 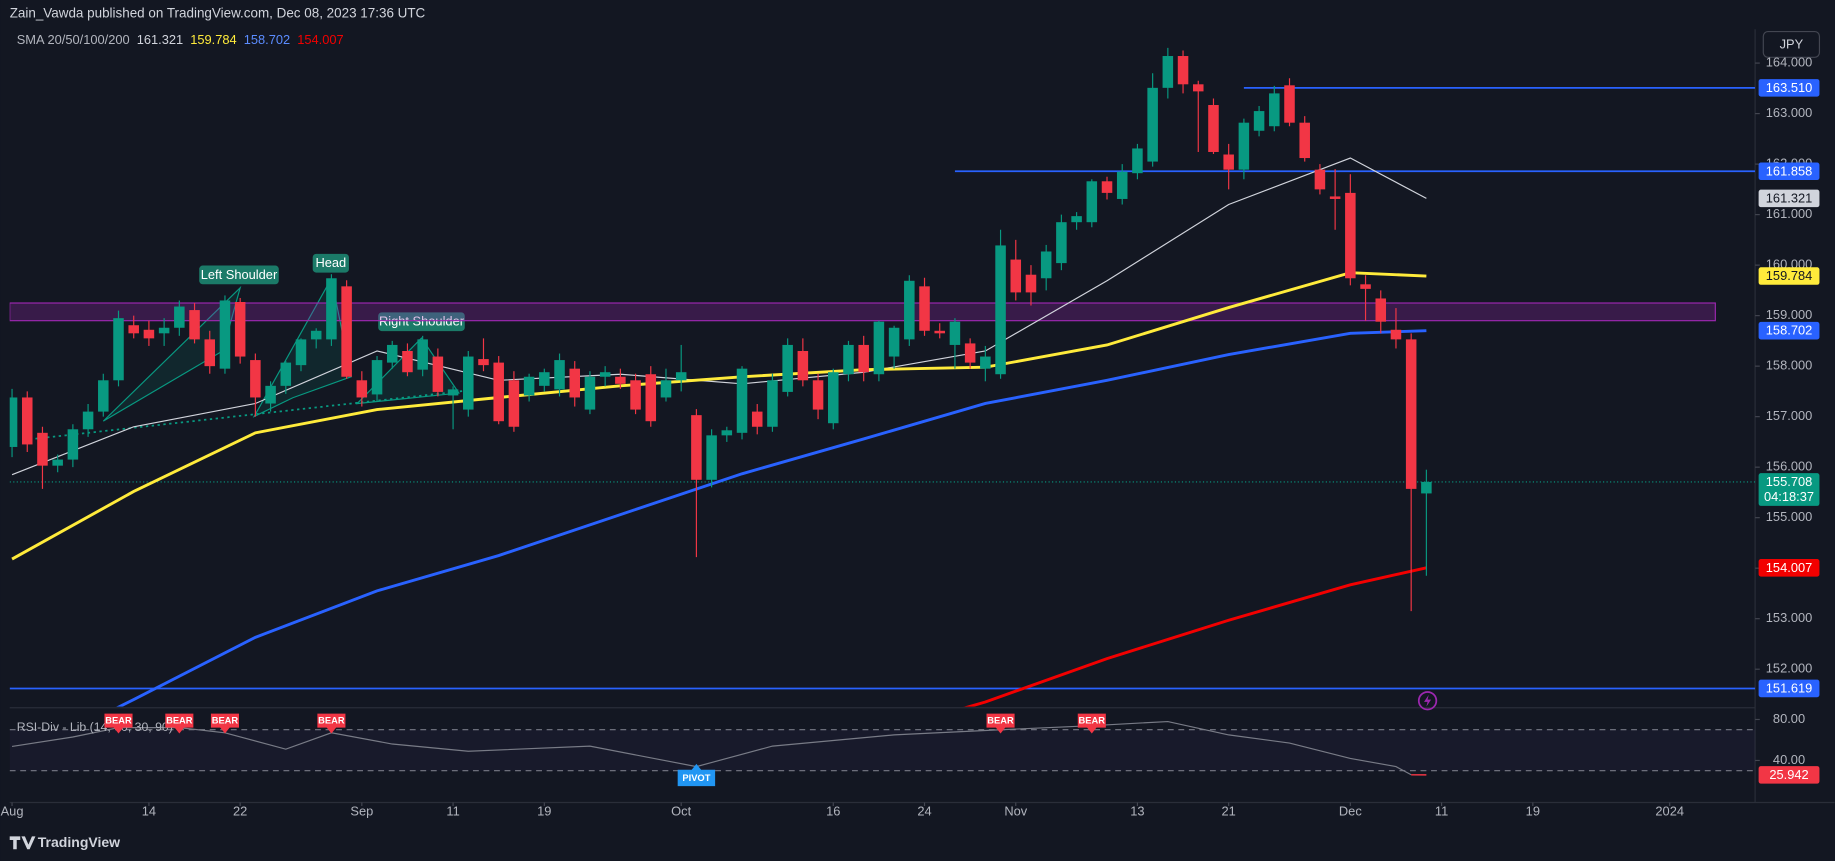 What do you see at coordinates (1789, 365) in the screenshot?
I see `y-tick-label: 158.000` at bounding box center [1789, 365].